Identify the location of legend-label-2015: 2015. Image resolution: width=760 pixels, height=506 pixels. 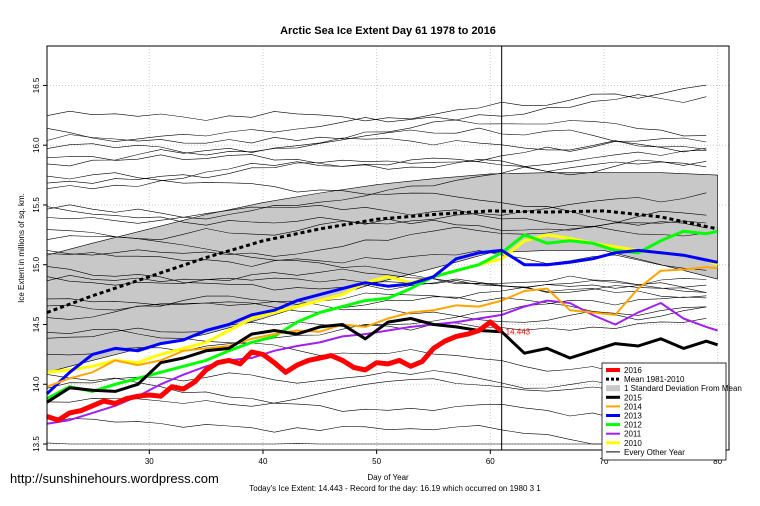
(633, 397).